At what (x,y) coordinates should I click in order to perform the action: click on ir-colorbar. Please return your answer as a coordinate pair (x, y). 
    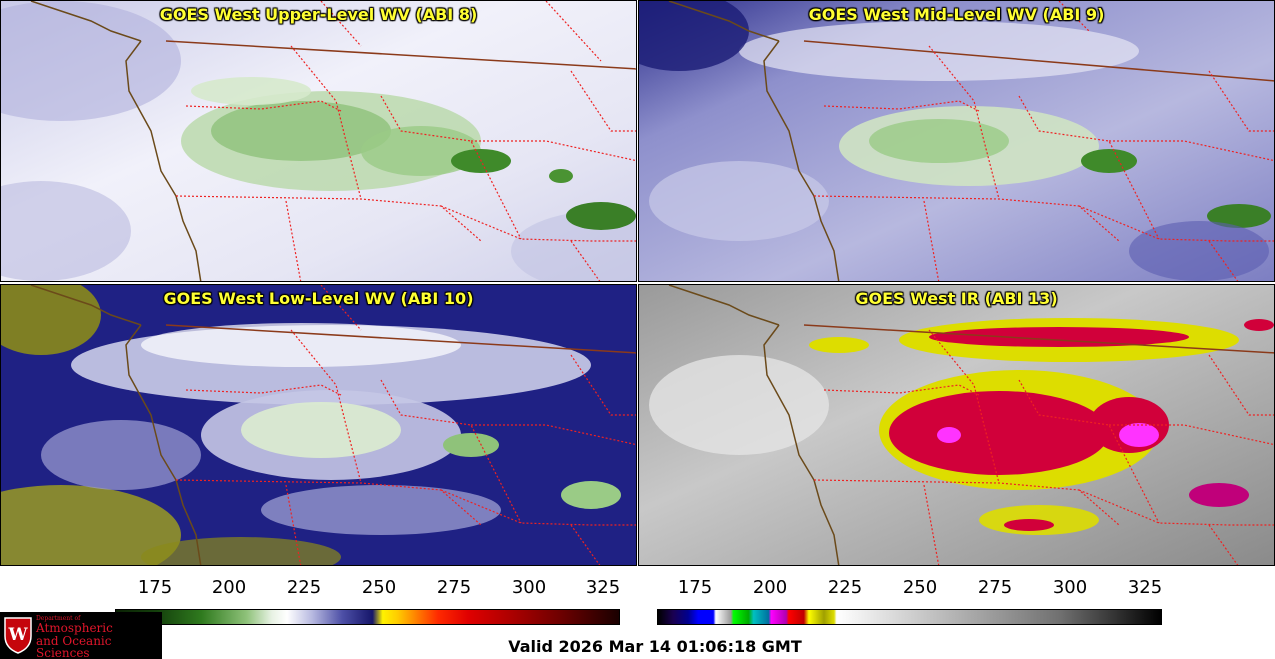
    Looking at the image, I should click on (909, 617).